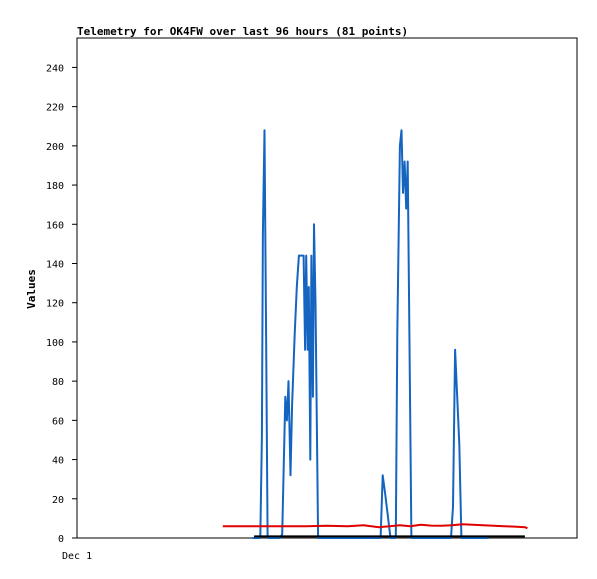 This screenshot has width=597, height=579. Describe the element at coordinates (55, 186) in the screenshot. I see `y-tick-label: 180` at that location.